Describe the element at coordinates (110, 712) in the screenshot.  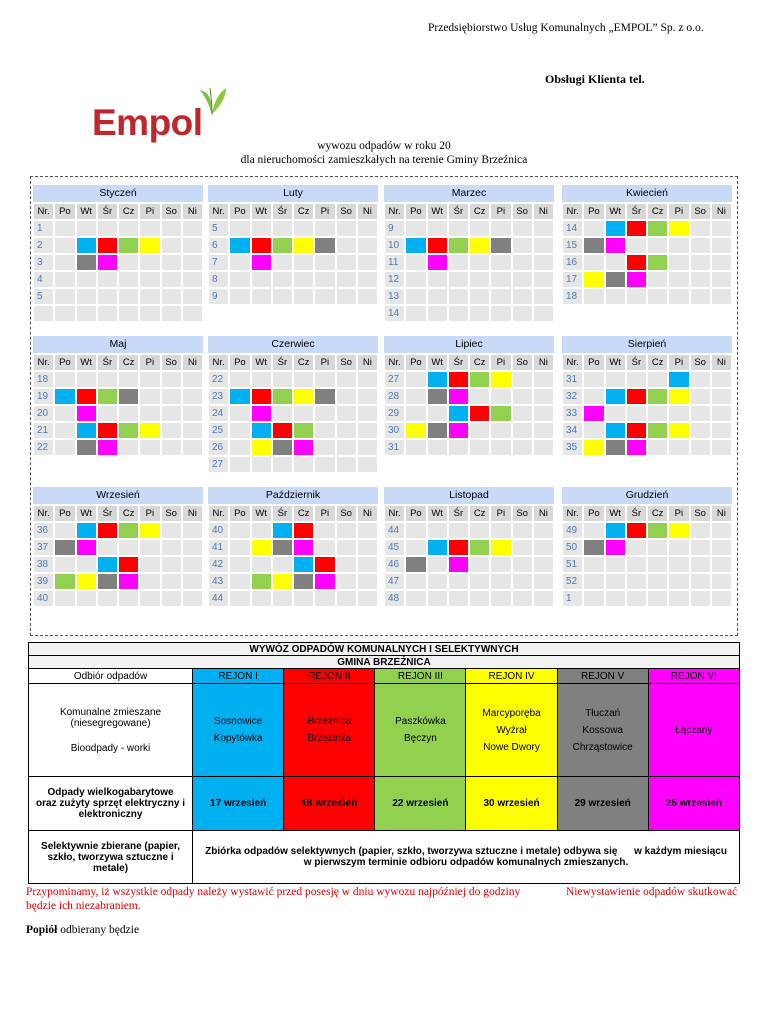
I see `row1-label-line: Komunalne zmieszane` at that location.